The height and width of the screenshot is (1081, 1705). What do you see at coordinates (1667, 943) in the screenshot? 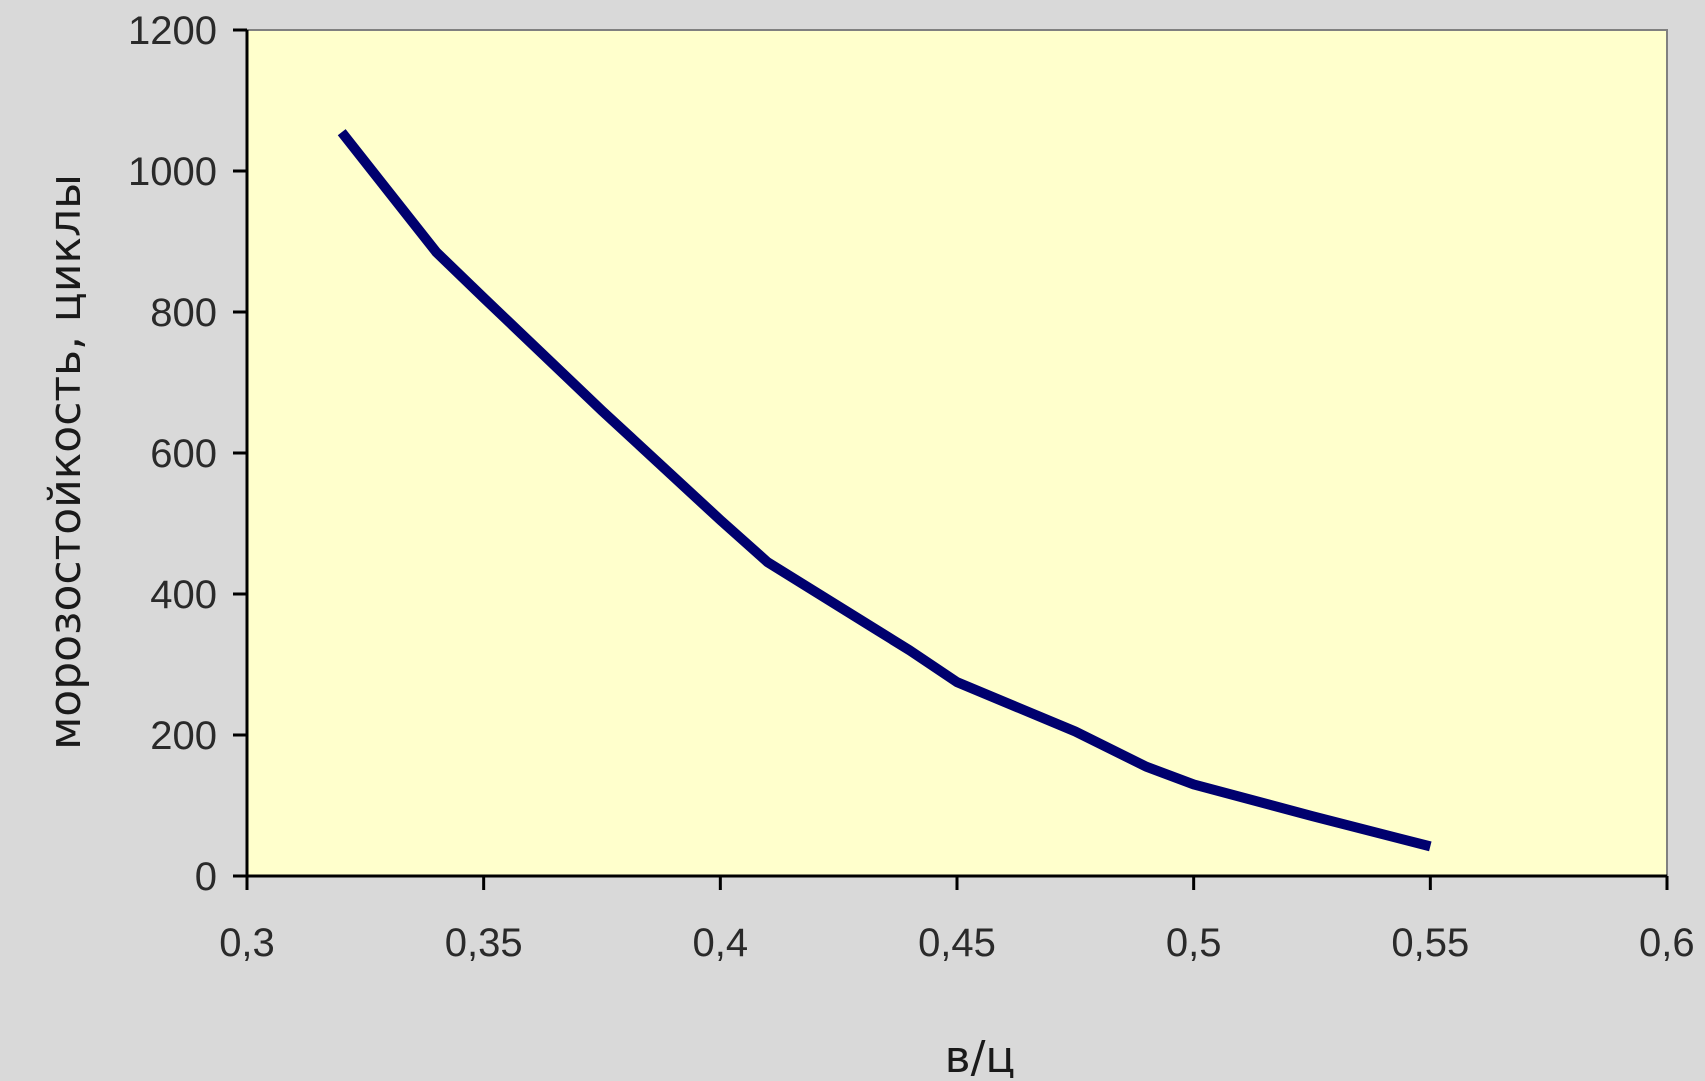
I see `x-tick-label: 0,6` at bounding box center [1667, 943].